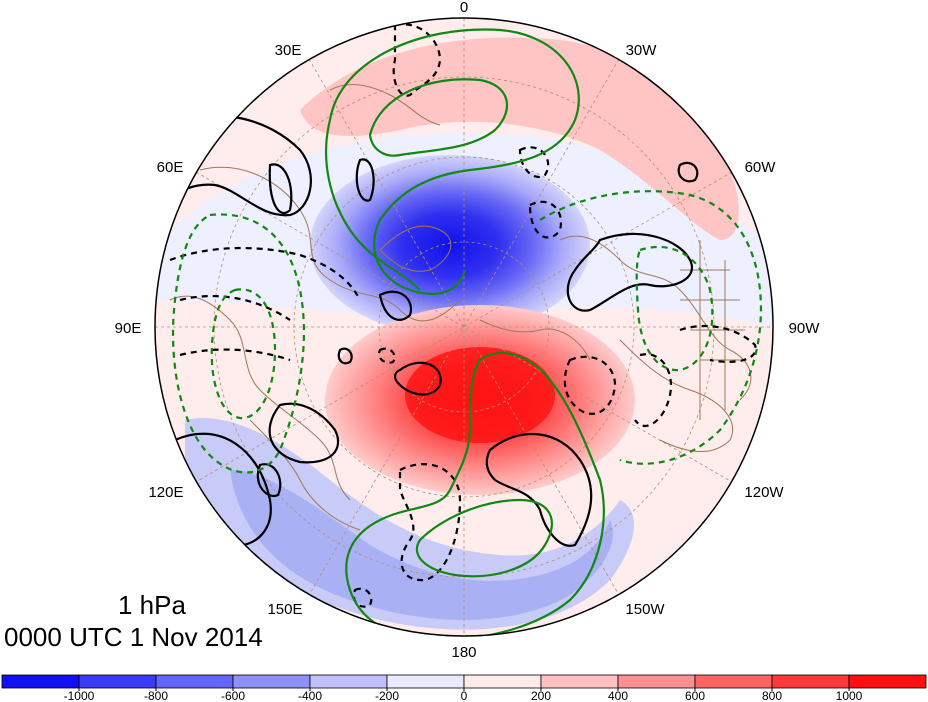 This screenshot has width=928, height=702. What do you see at coordinates (450, 245) in the screenshot?
I see `negative-core` at bounding box center [450, 245].